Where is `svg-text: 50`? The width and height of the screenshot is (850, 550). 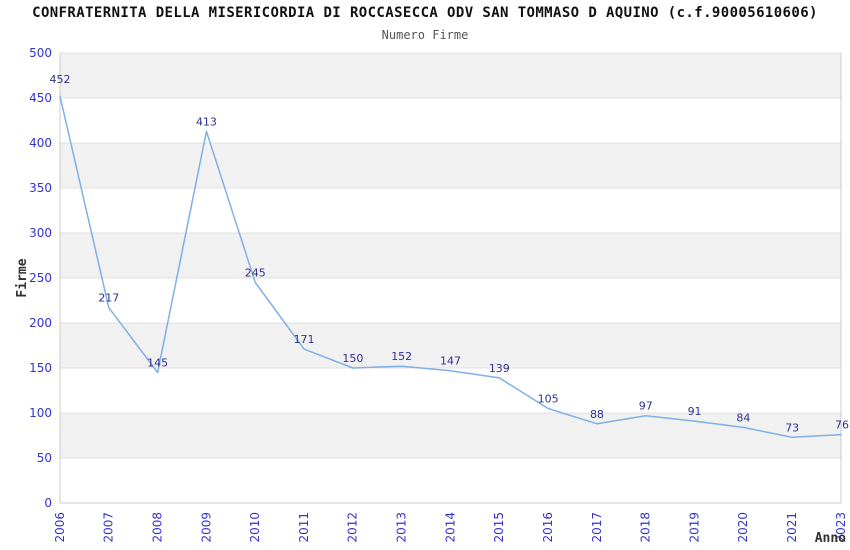 svg-text: 50 is located at coordinates (44, 458).